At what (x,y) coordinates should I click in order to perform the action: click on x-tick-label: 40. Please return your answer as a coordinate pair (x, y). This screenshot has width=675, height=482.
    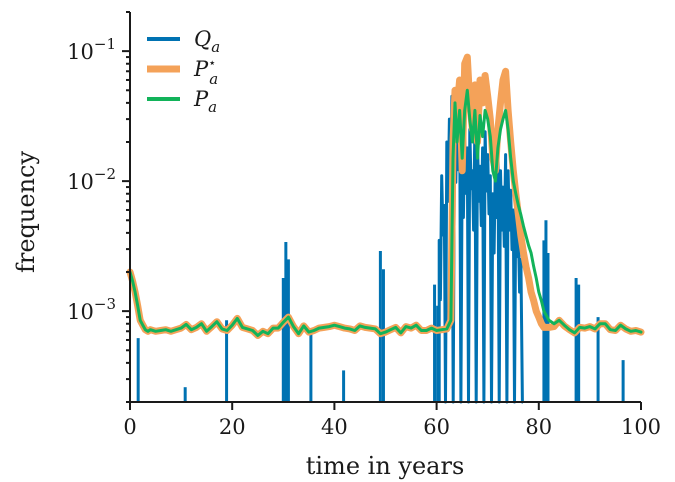
    Looking at the image, I should click on (334, 427).